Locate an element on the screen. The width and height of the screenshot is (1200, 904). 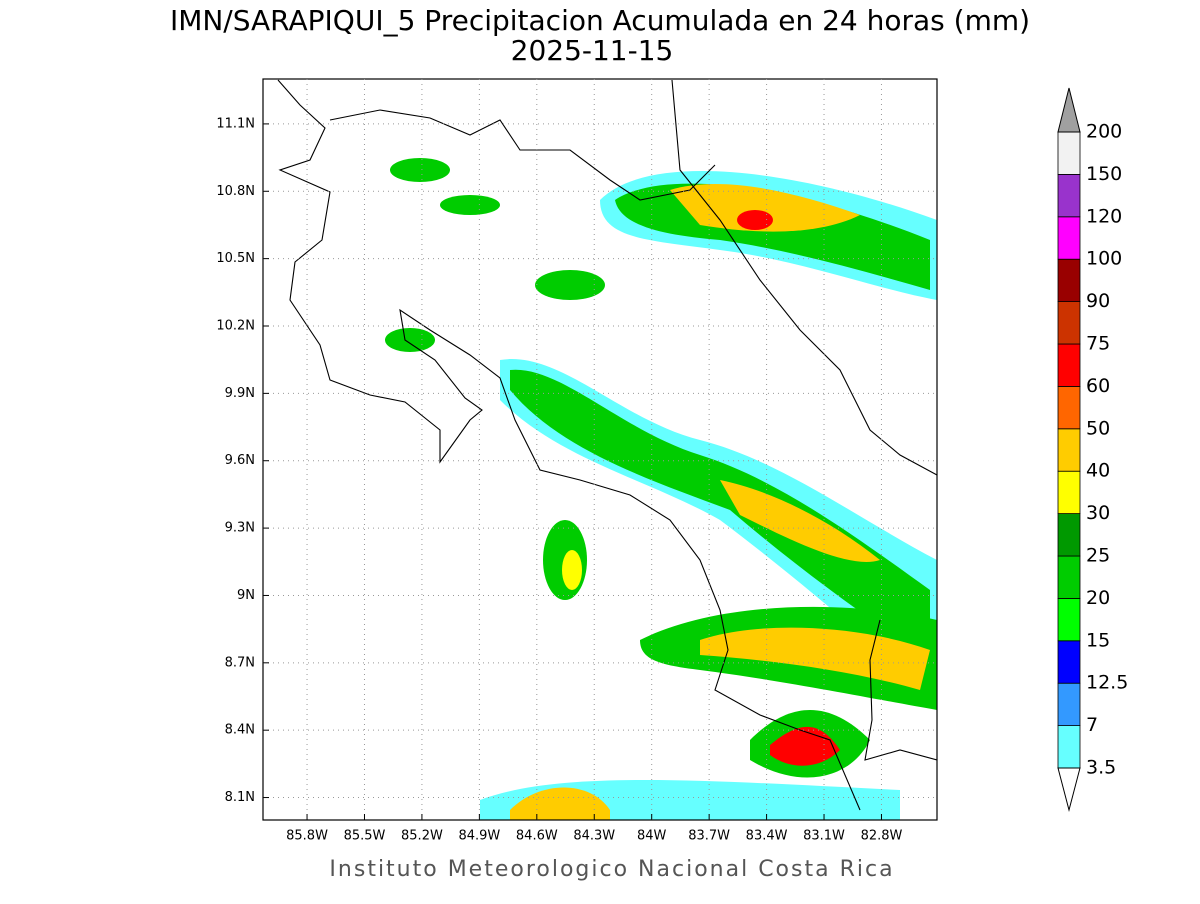
colorbar-label: 50 is located at coordinates (1098, 428).